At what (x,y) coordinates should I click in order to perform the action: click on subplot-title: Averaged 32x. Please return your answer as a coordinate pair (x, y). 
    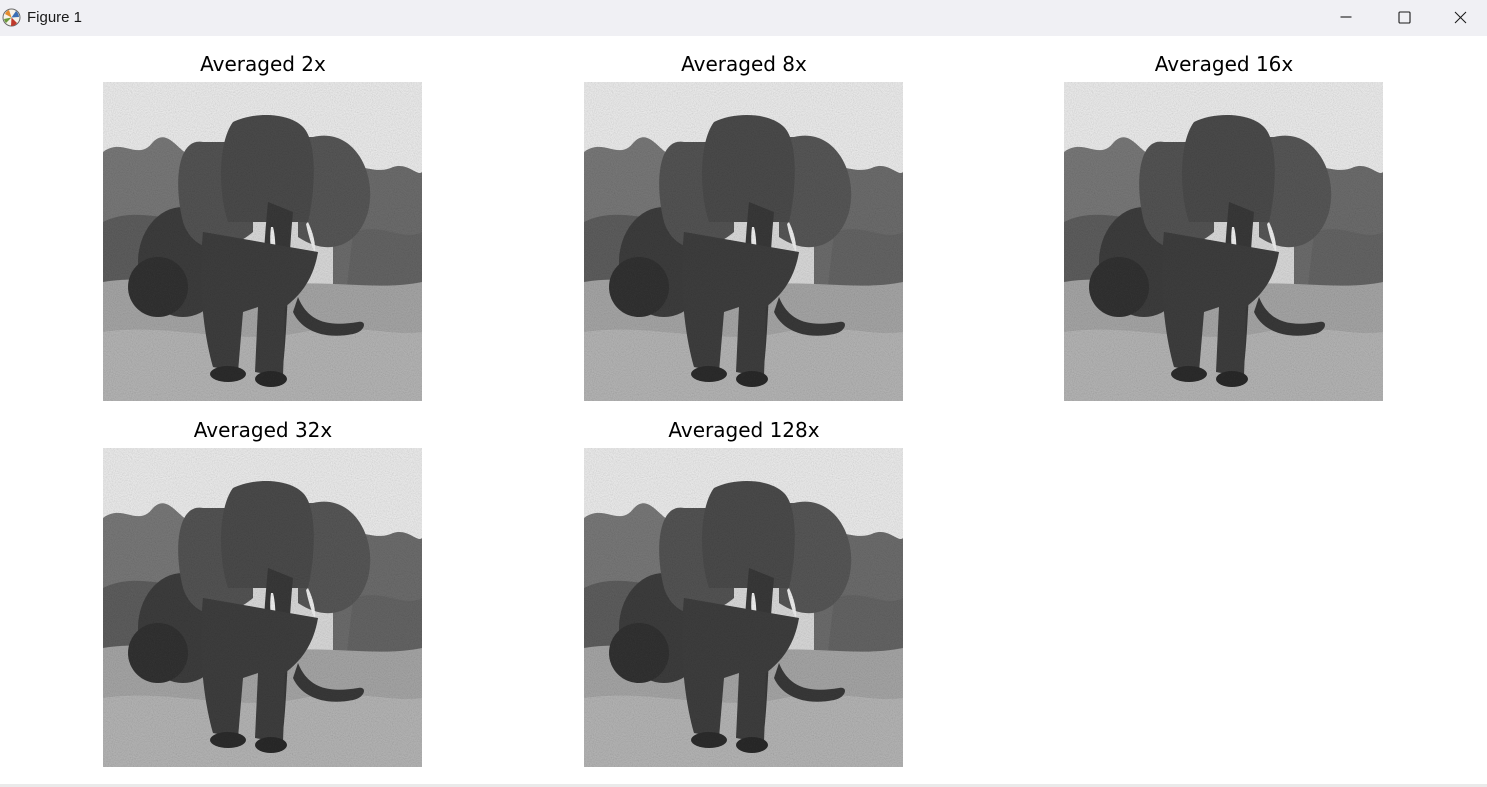
    Looking at the image, I should click on (263, 430).